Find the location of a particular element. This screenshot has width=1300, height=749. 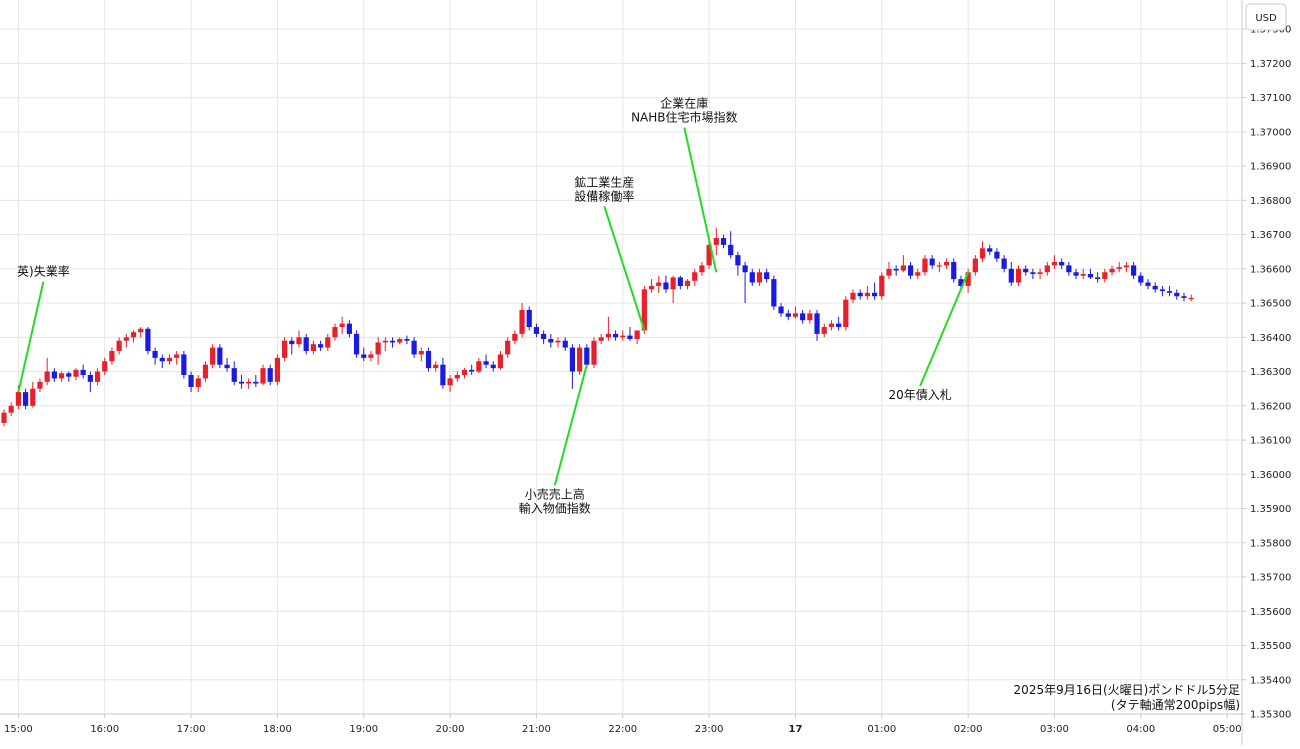

time-tick-label: 17 is located at coordinates (795, 729).